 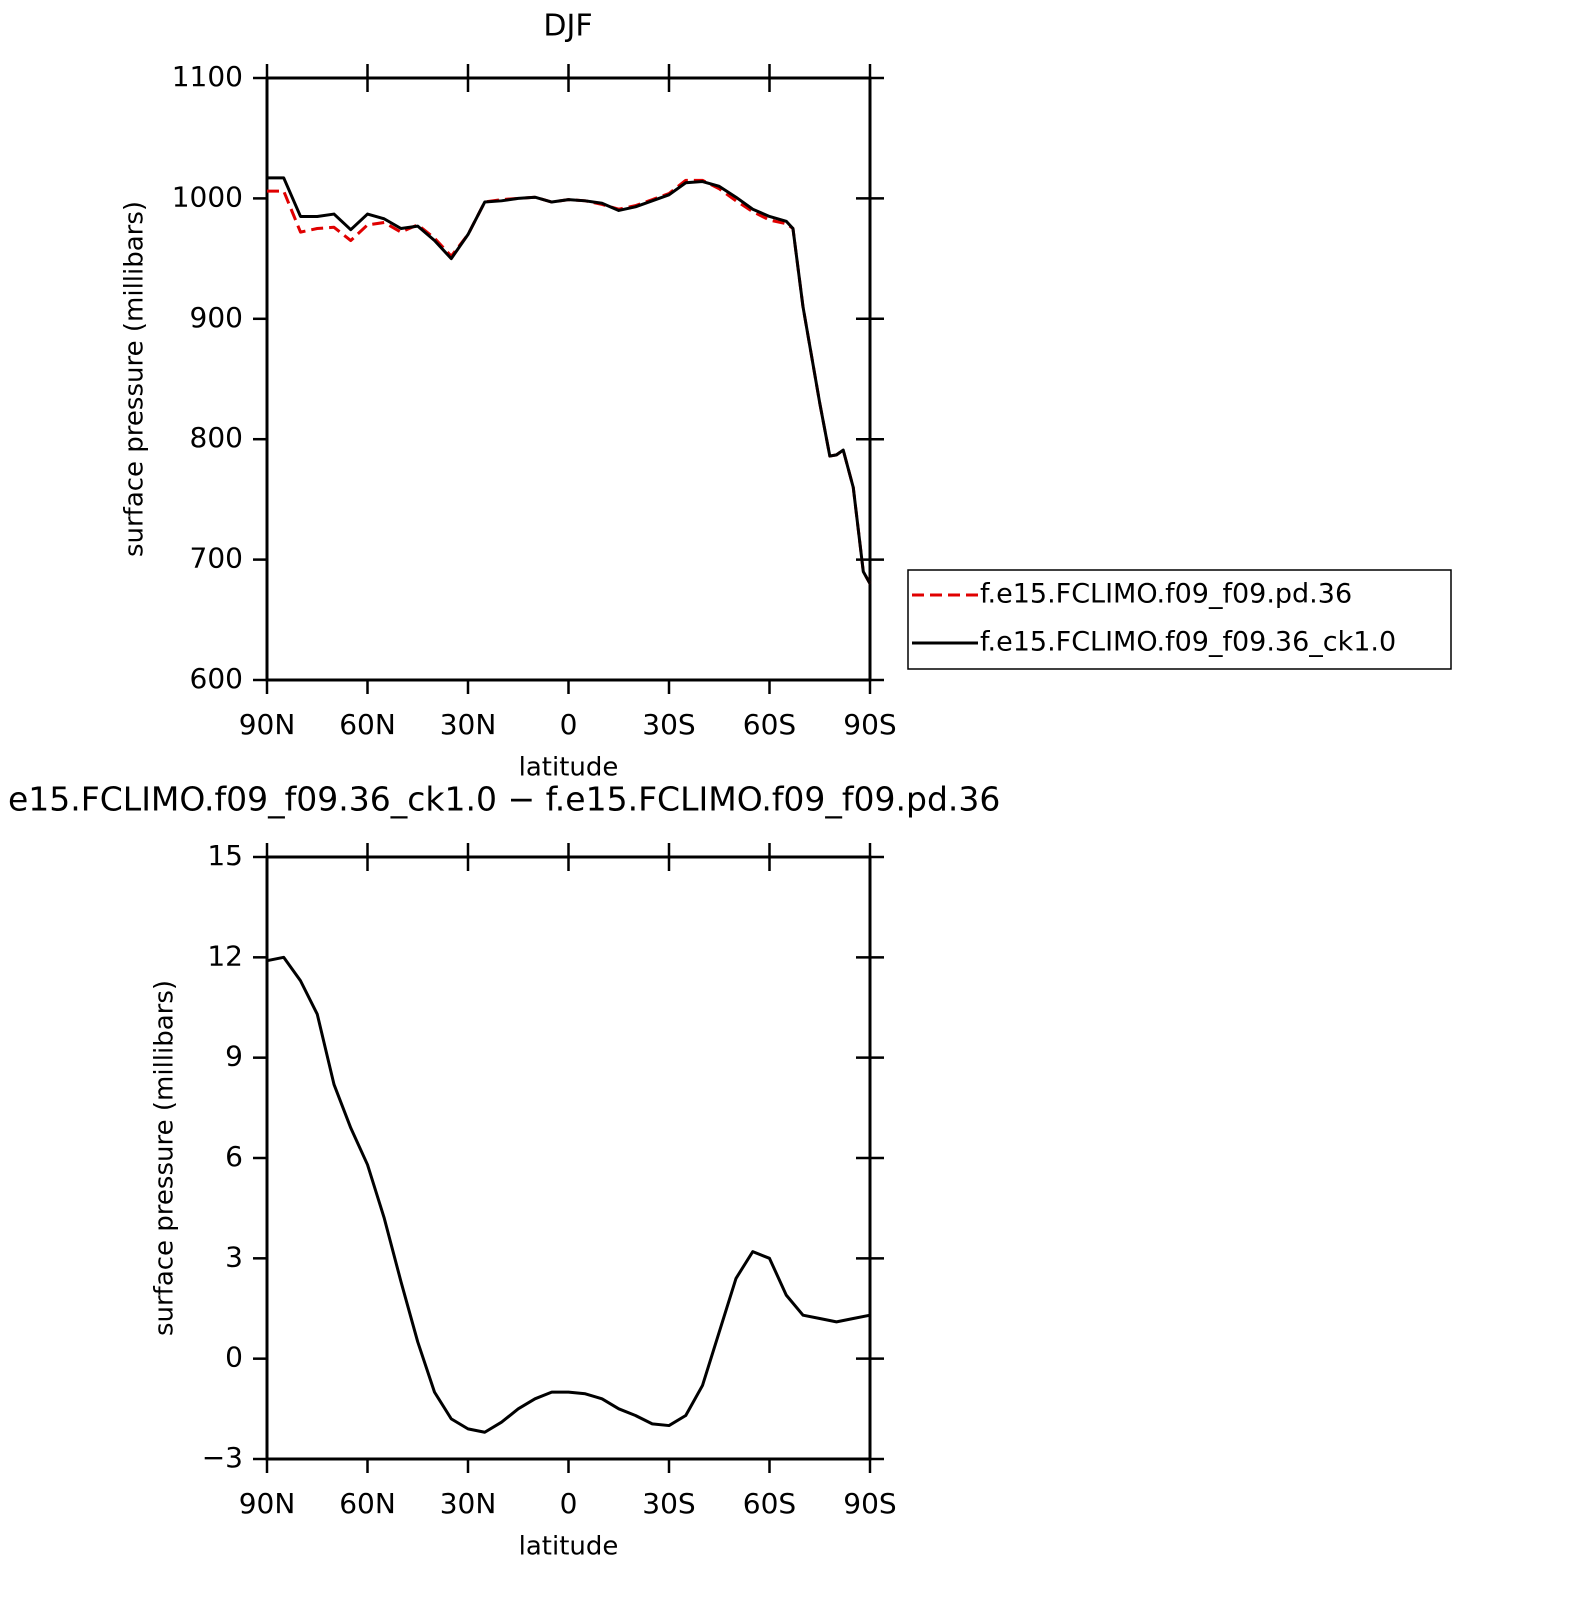 I want to click on y-tick-label: 15, so click(x=225, y=855).